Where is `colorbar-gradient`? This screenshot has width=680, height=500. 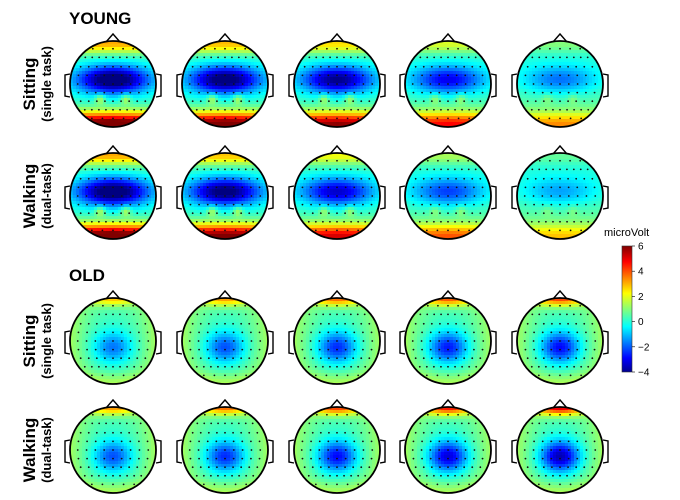
colorbar-gradient is located at coordinates (627, 309).